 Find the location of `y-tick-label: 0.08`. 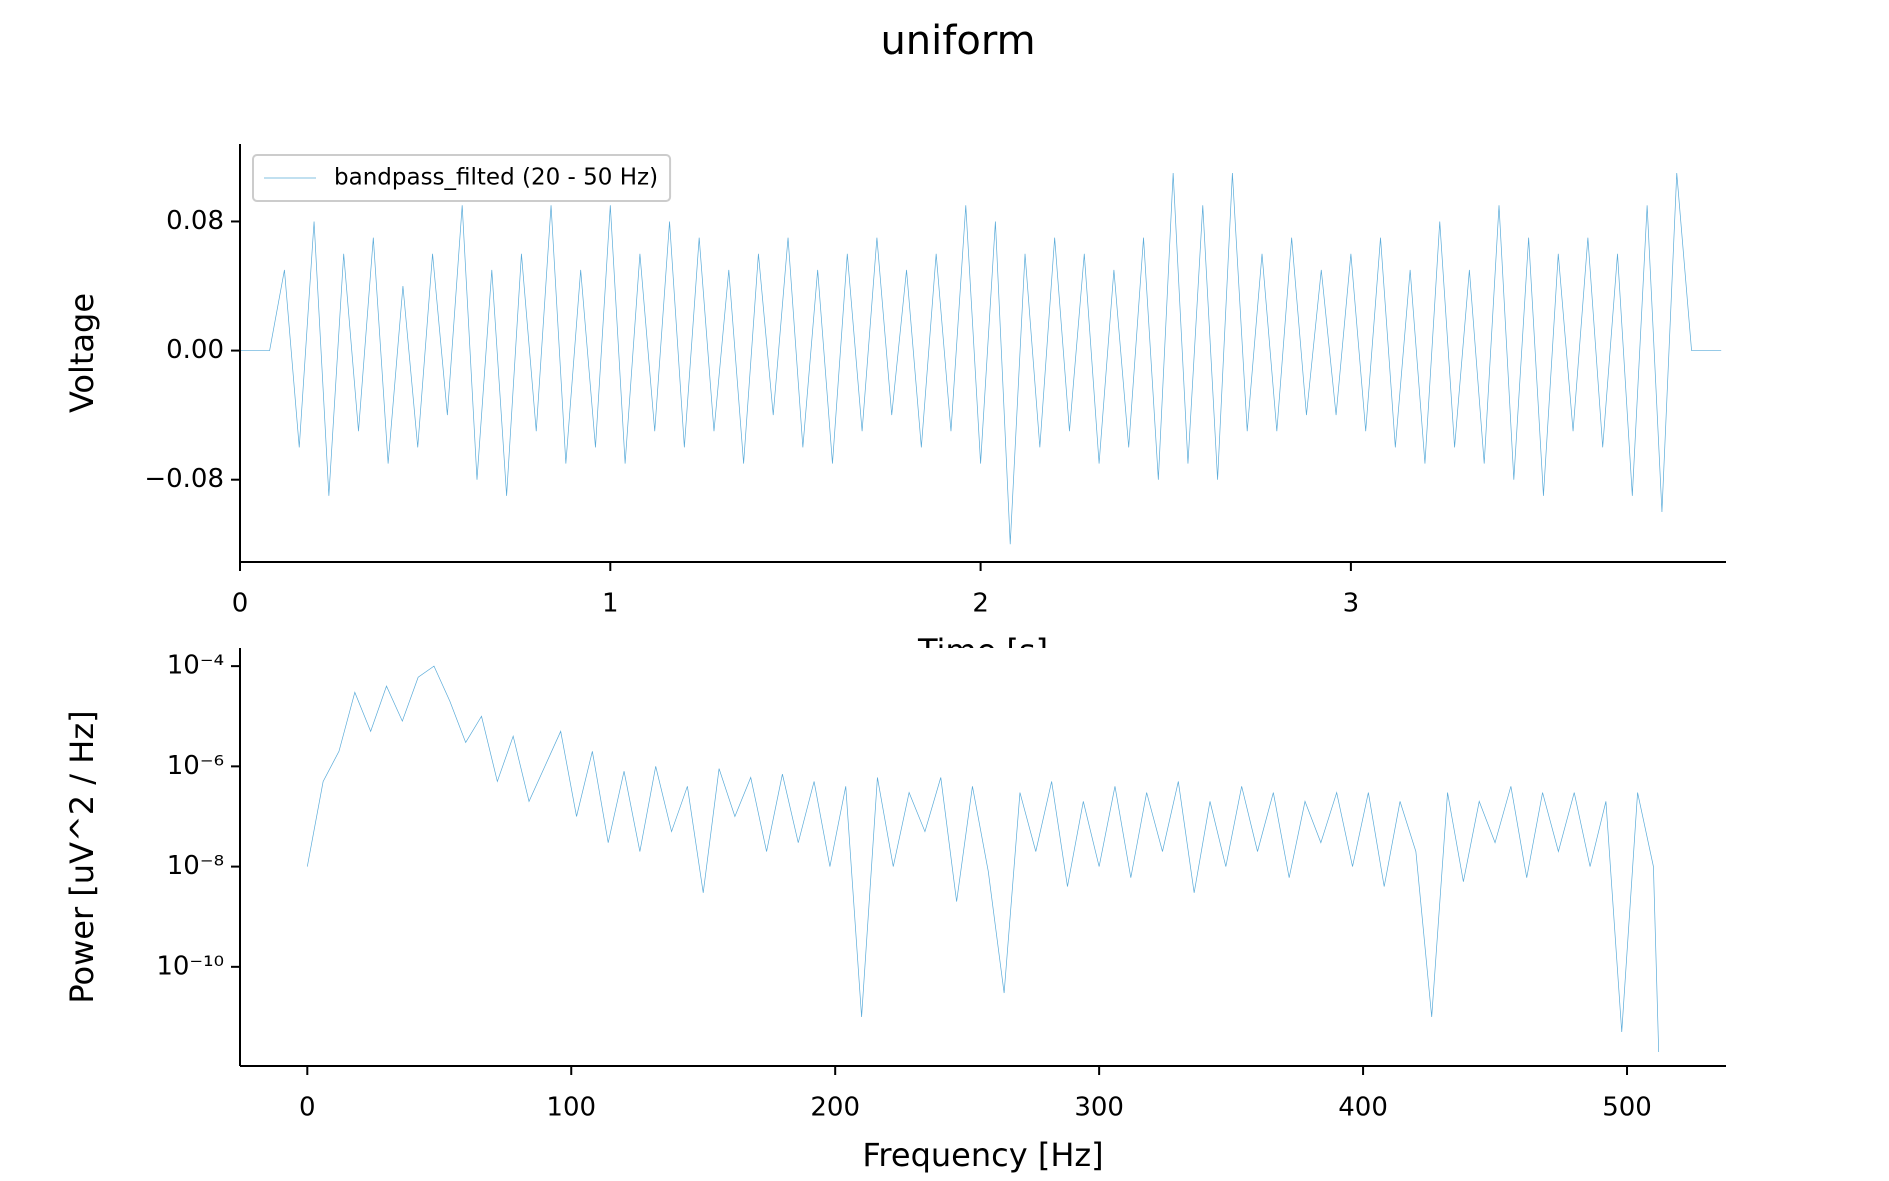

y-tick-label: 0.08 is located at coordinates (195, 221).